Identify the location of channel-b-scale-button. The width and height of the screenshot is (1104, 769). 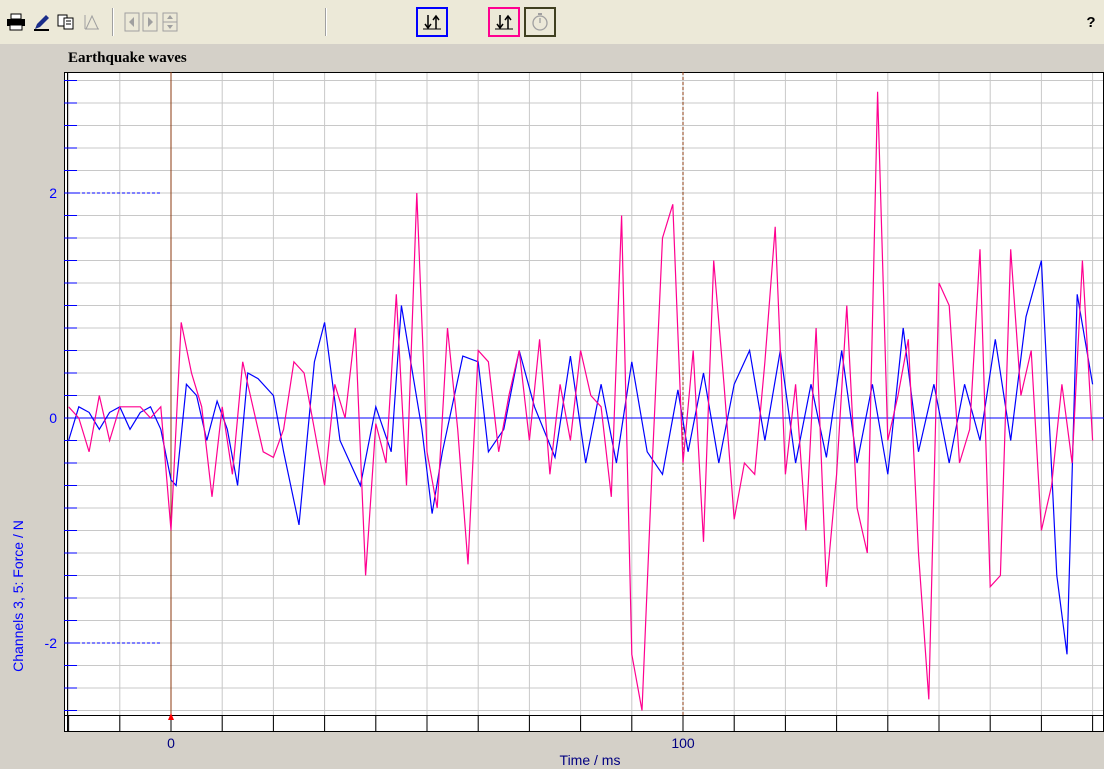
(504, 22).